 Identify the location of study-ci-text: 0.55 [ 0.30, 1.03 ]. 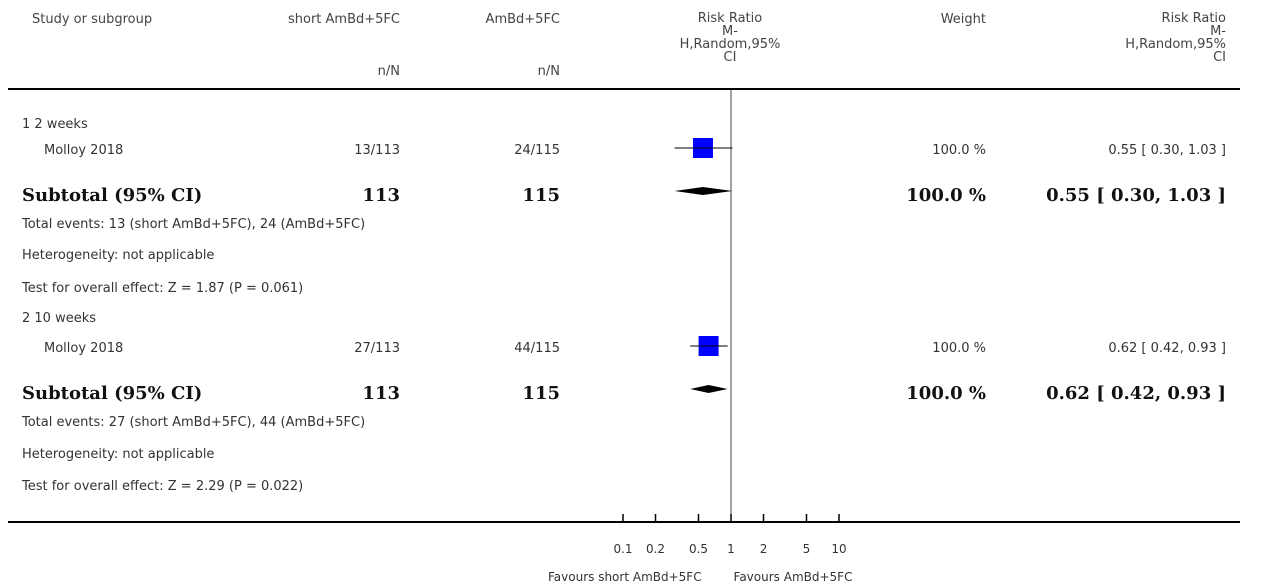
(1167, 150).